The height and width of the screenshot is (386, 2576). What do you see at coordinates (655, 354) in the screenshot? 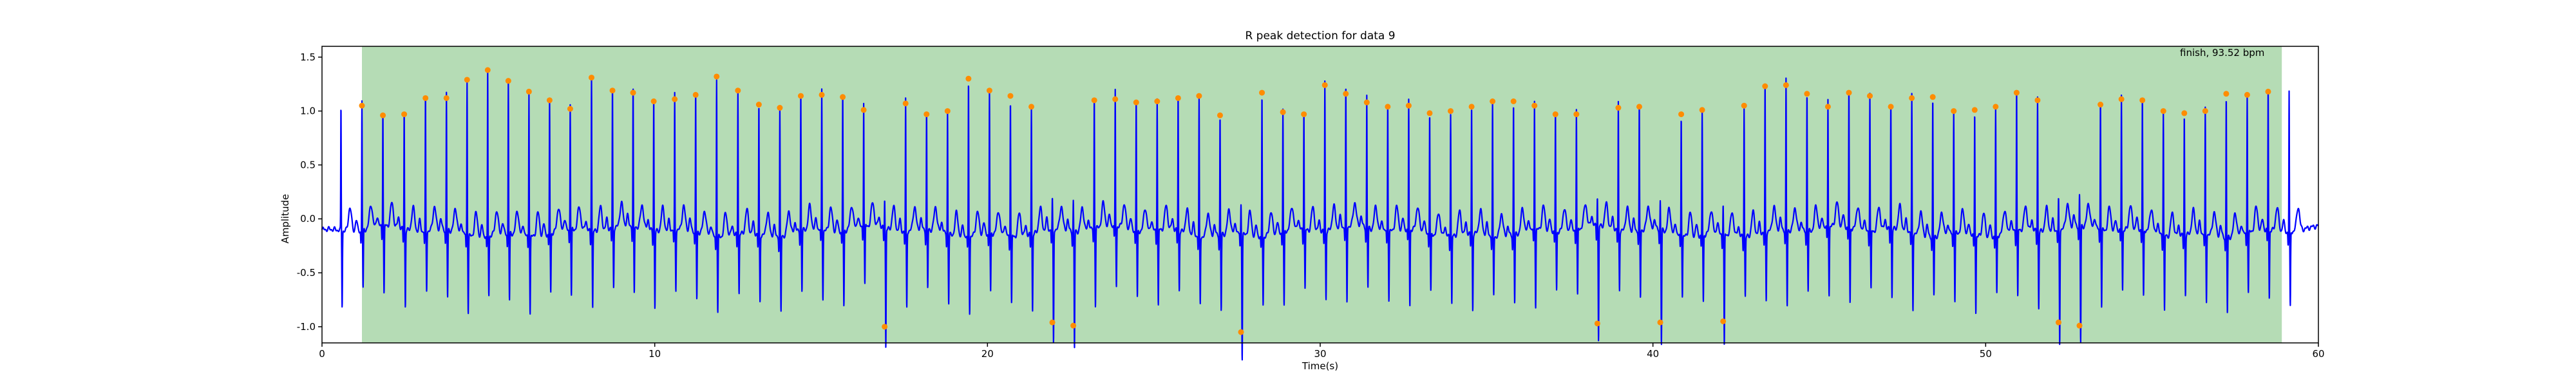
I see `x-tick-label: 10` at bounding box center [655, 354].